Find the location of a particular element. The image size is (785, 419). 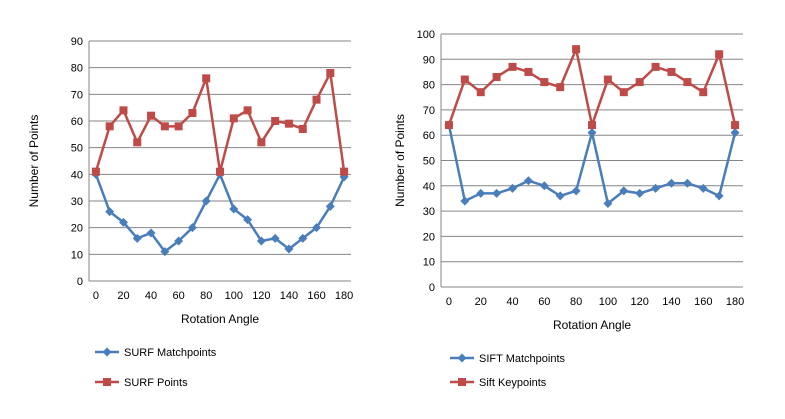

y-tick-label: 30 is located at coordinates (77, 202).